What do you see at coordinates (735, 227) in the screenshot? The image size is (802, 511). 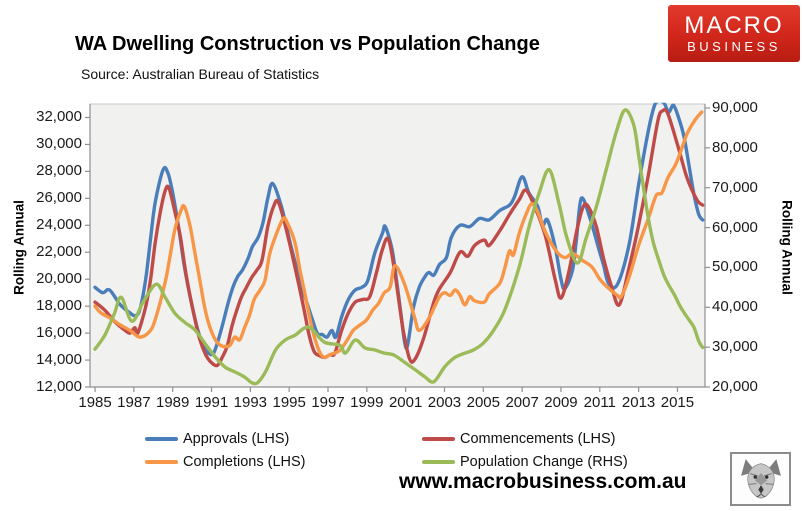 I see `right-axis-tick-label: 60,000` at bounding box center [735, 227].